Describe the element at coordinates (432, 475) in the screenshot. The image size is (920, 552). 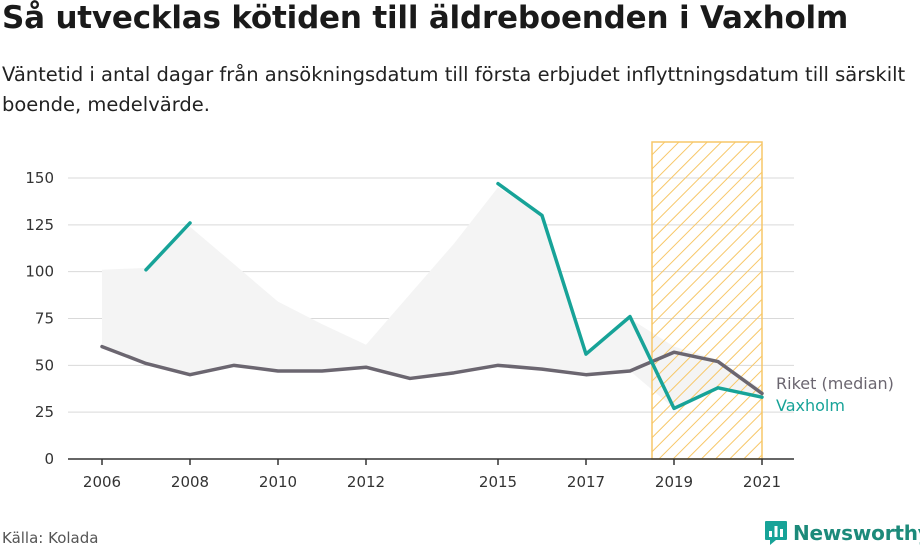
I see `x-axis-ticks: 2006 2008 2010 2012 2015 2017 2019 2021` at that location.